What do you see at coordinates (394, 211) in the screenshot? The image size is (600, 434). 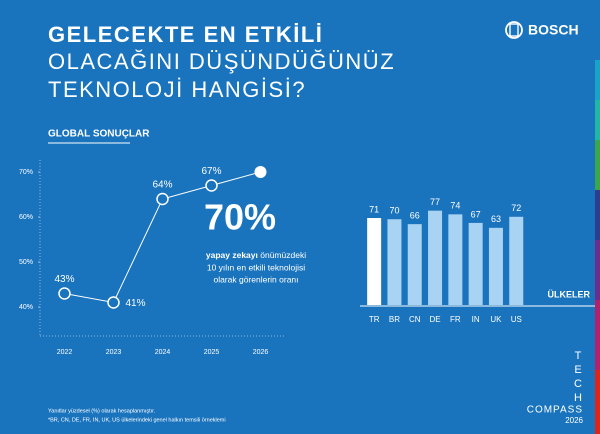 I see `data-label: 70` at bounding box center [394, 211].